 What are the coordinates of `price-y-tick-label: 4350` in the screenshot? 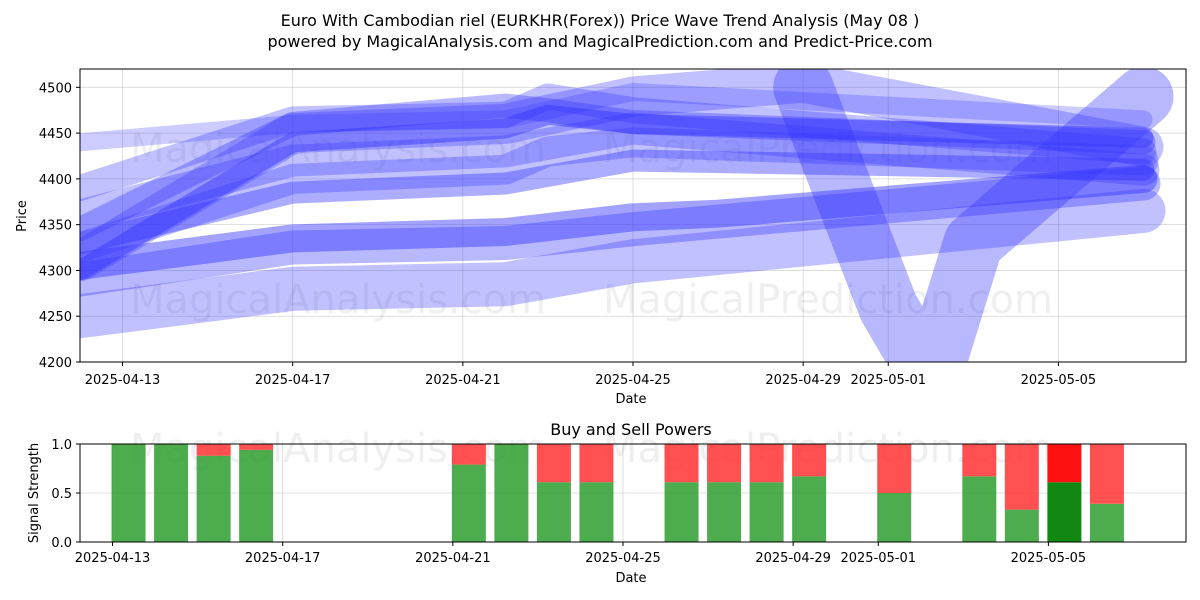 It's located at (55, 226).